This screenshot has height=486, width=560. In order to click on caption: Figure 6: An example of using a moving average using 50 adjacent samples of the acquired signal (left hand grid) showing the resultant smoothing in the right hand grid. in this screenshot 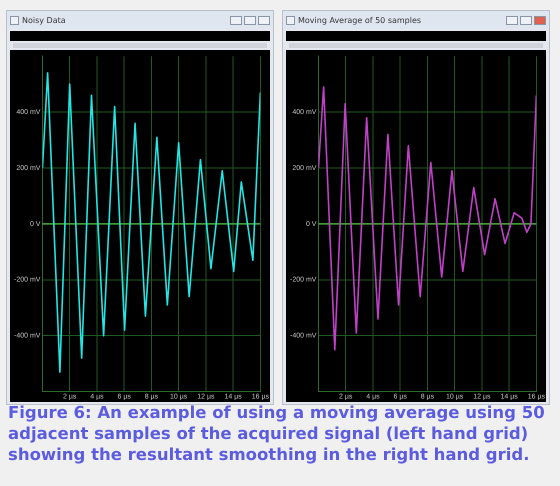, I will do `click(277, 433)`.